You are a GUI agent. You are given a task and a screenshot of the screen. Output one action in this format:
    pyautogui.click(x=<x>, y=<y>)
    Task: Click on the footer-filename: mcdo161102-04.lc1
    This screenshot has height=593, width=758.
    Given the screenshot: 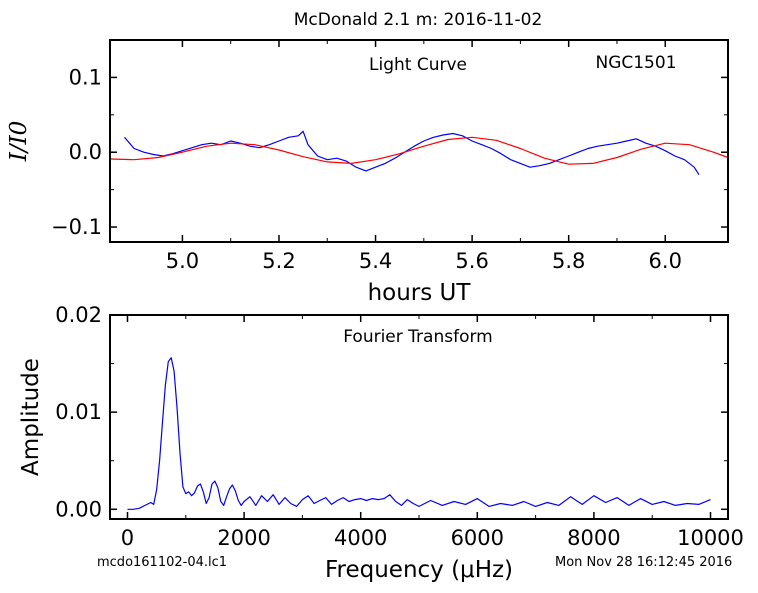 What is the action you would take?
    pyautogui.click(x=162, y=562)
    